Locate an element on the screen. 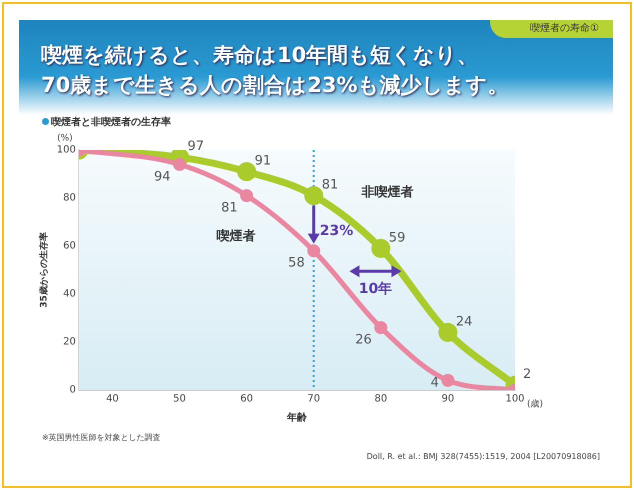 Image resolution: width=634 pixels, height=490 pixels. y-tick-label: 80 is located at coordinates (69, 198).